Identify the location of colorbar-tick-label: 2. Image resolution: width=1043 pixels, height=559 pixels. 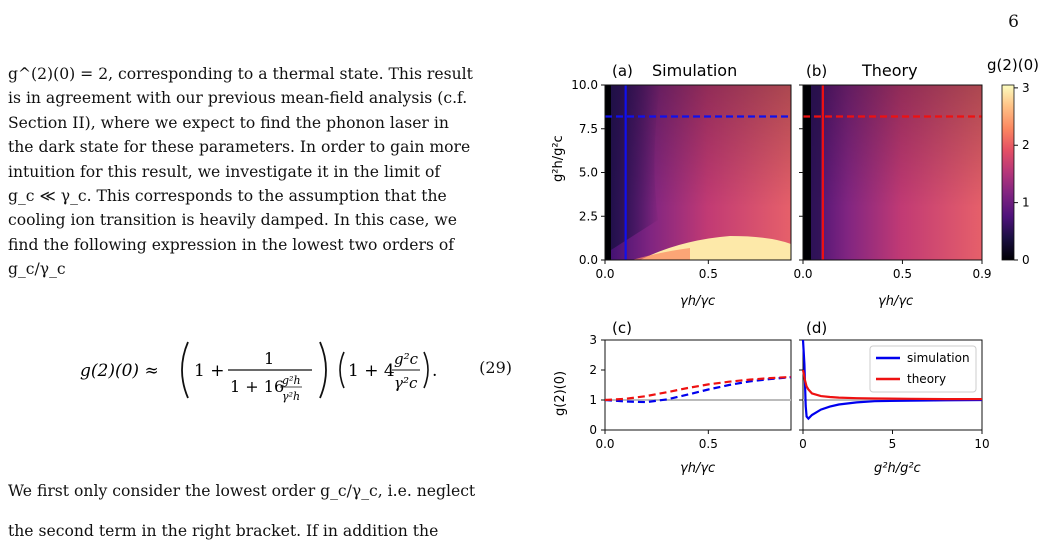
(1026, 145).